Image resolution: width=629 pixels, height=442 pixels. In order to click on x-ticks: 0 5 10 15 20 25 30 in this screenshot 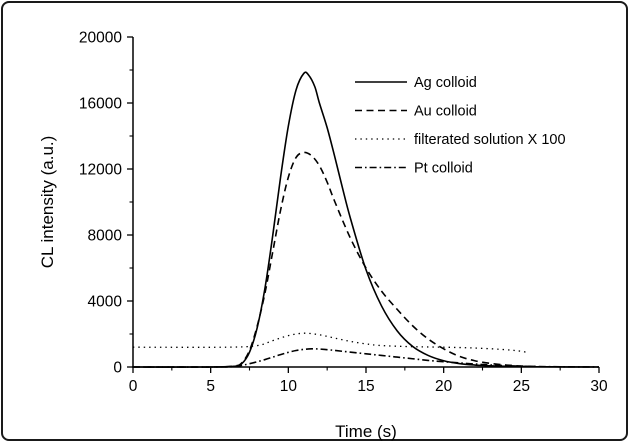, I will do `click(368, 381)`.